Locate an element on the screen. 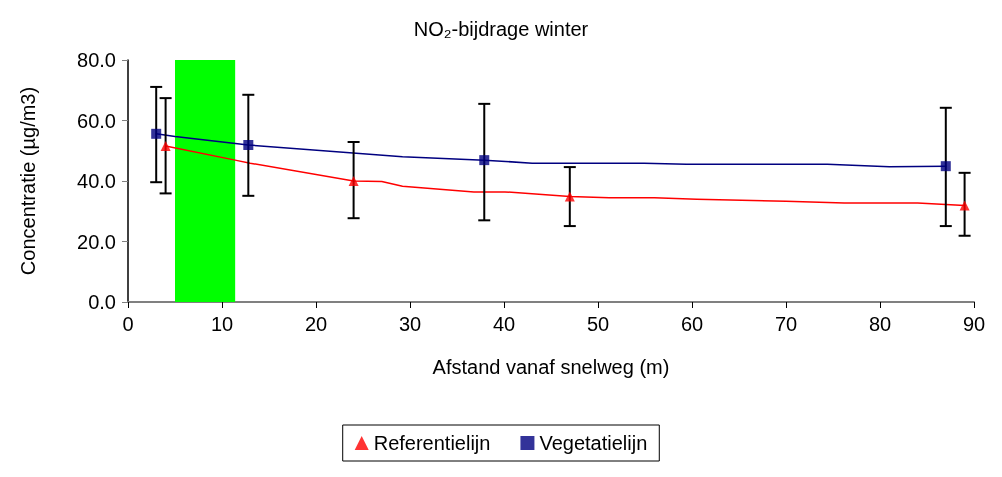 Image resolution: width=1002 pixels, height=477 pixels. chart-title: NO₂-bijdrage winter is located at coordinates (501, 29).